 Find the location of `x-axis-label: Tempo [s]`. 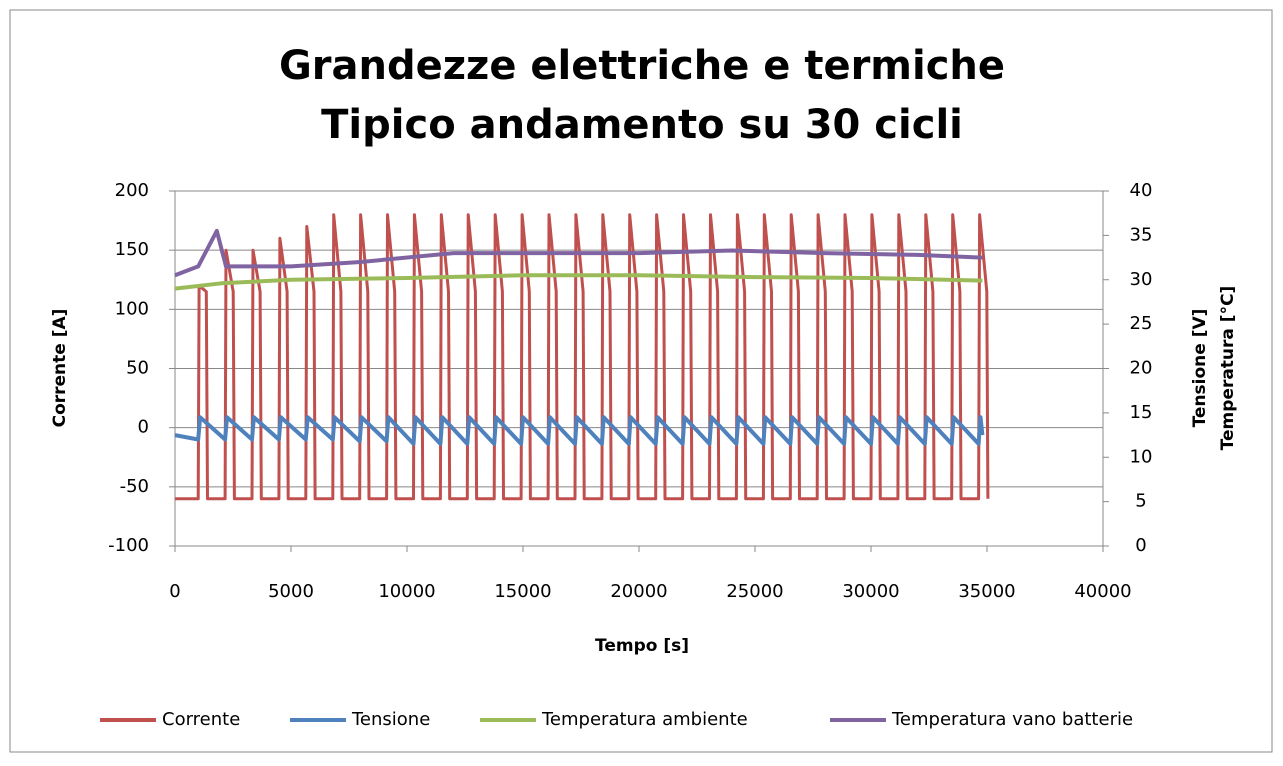

x-axis-label: Tempo [s] is located at coordinates (642, 646).